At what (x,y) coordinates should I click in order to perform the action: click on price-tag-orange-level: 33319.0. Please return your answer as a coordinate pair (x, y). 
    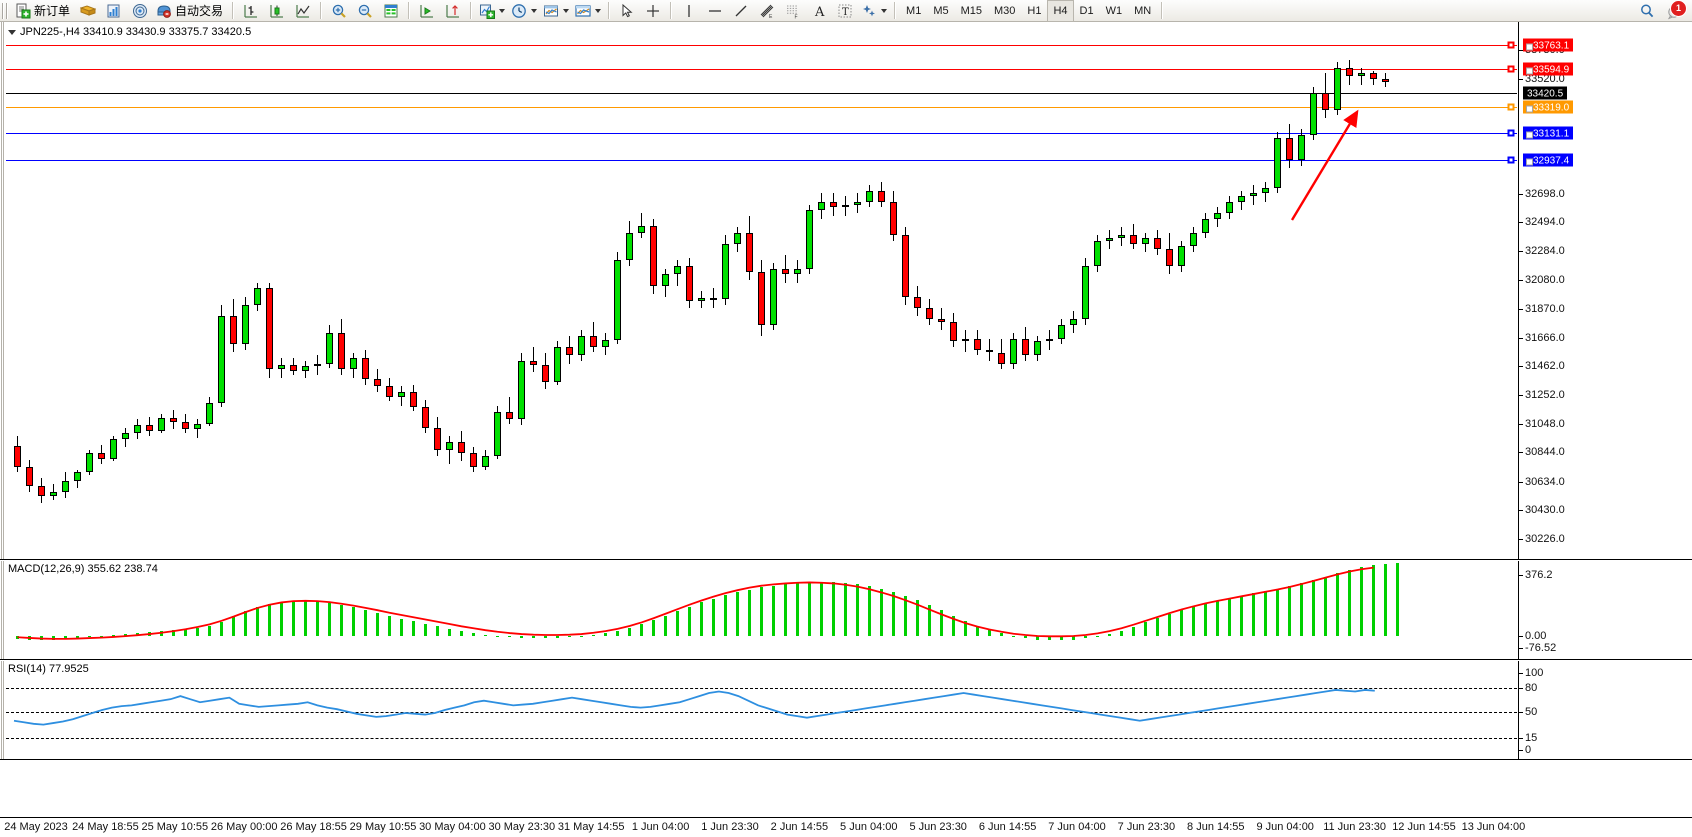
    Looking at the image, I should click on (1548, 107).